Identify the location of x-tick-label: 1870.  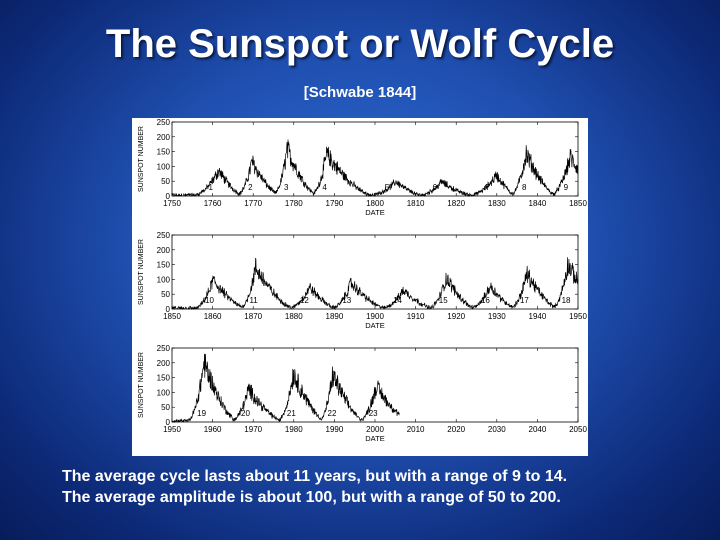
(253, 316).